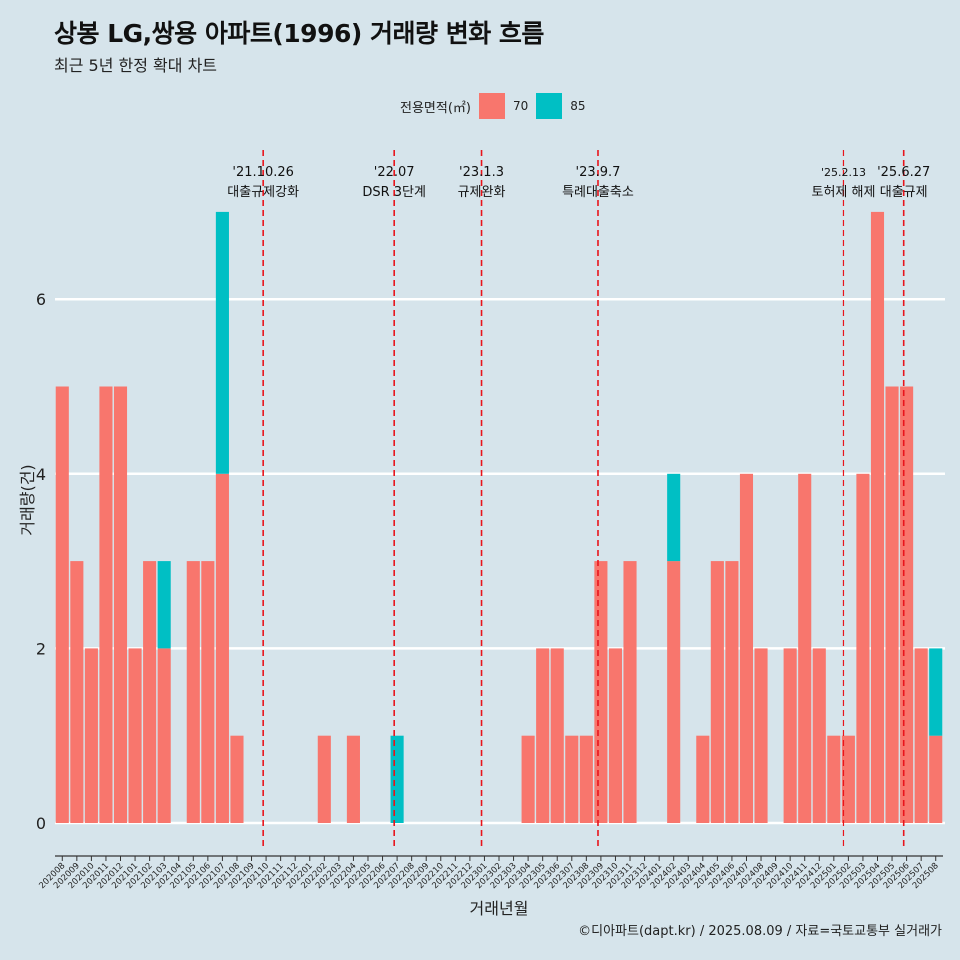  I want to click on chart-title: 상봉 LG,쌍용 아파트(1996) 거래량 변화 흐름, so click(299, 33).